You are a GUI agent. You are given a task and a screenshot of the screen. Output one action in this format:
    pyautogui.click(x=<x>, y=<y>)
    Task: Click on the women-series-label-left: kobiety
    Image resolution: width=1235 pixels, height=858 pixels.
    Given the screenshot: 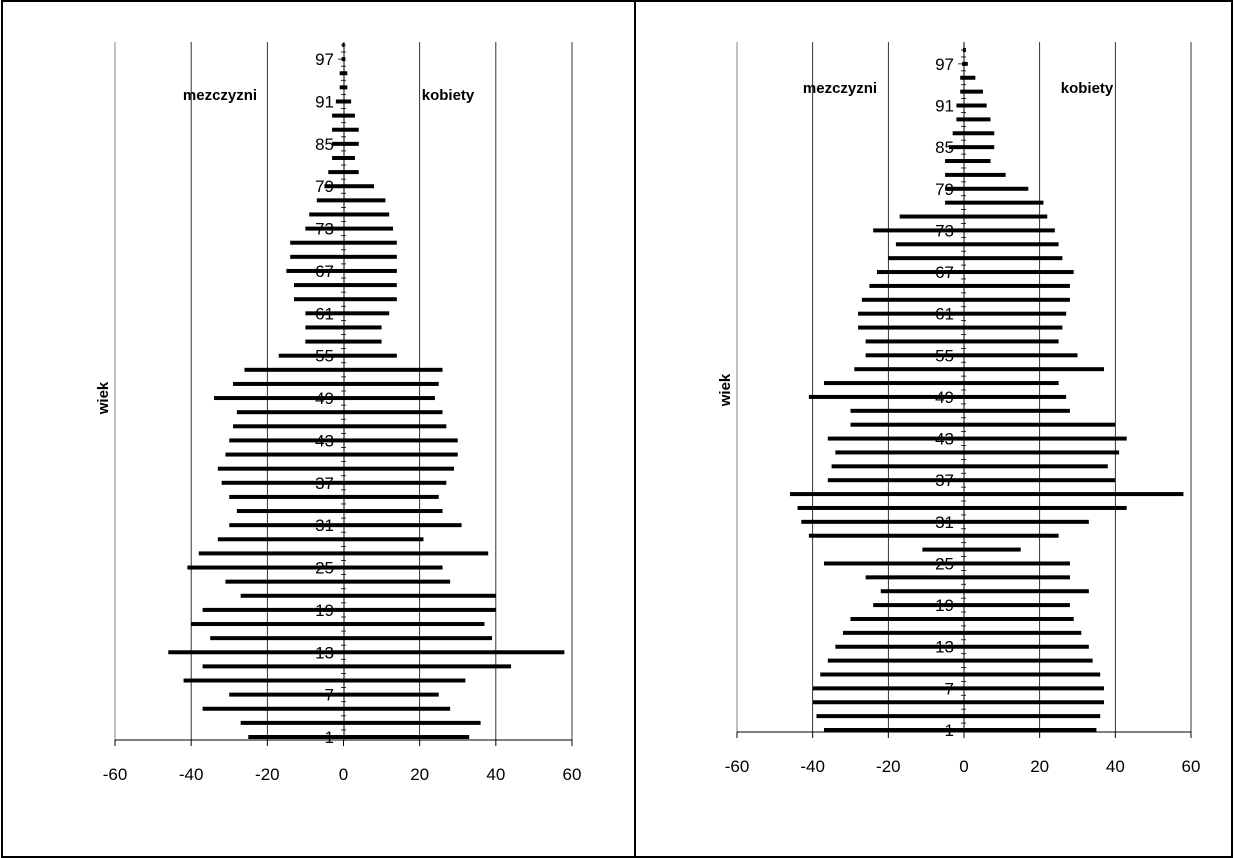 What is the action you would take?
    pyautogui.click(x=448, y=95)
    